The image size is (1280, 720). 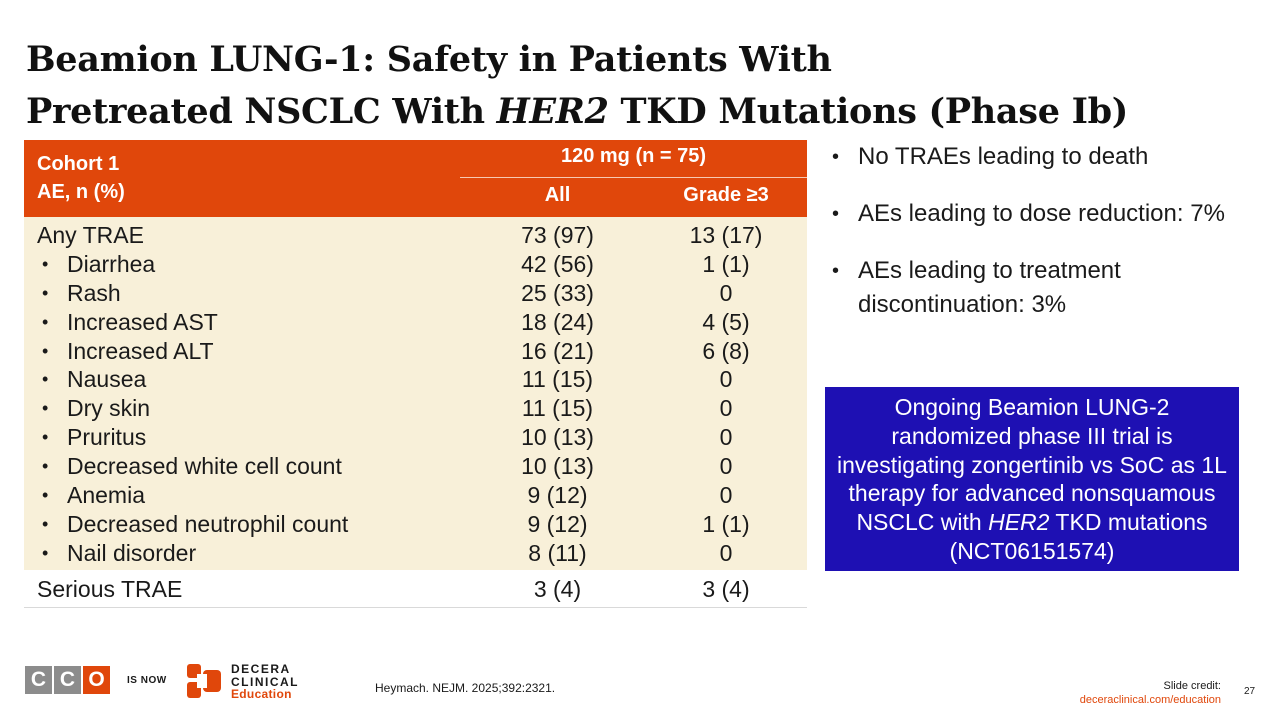 I want to click on table-row: • Anemia 9 (12) 0, so click(x=415, y=495).